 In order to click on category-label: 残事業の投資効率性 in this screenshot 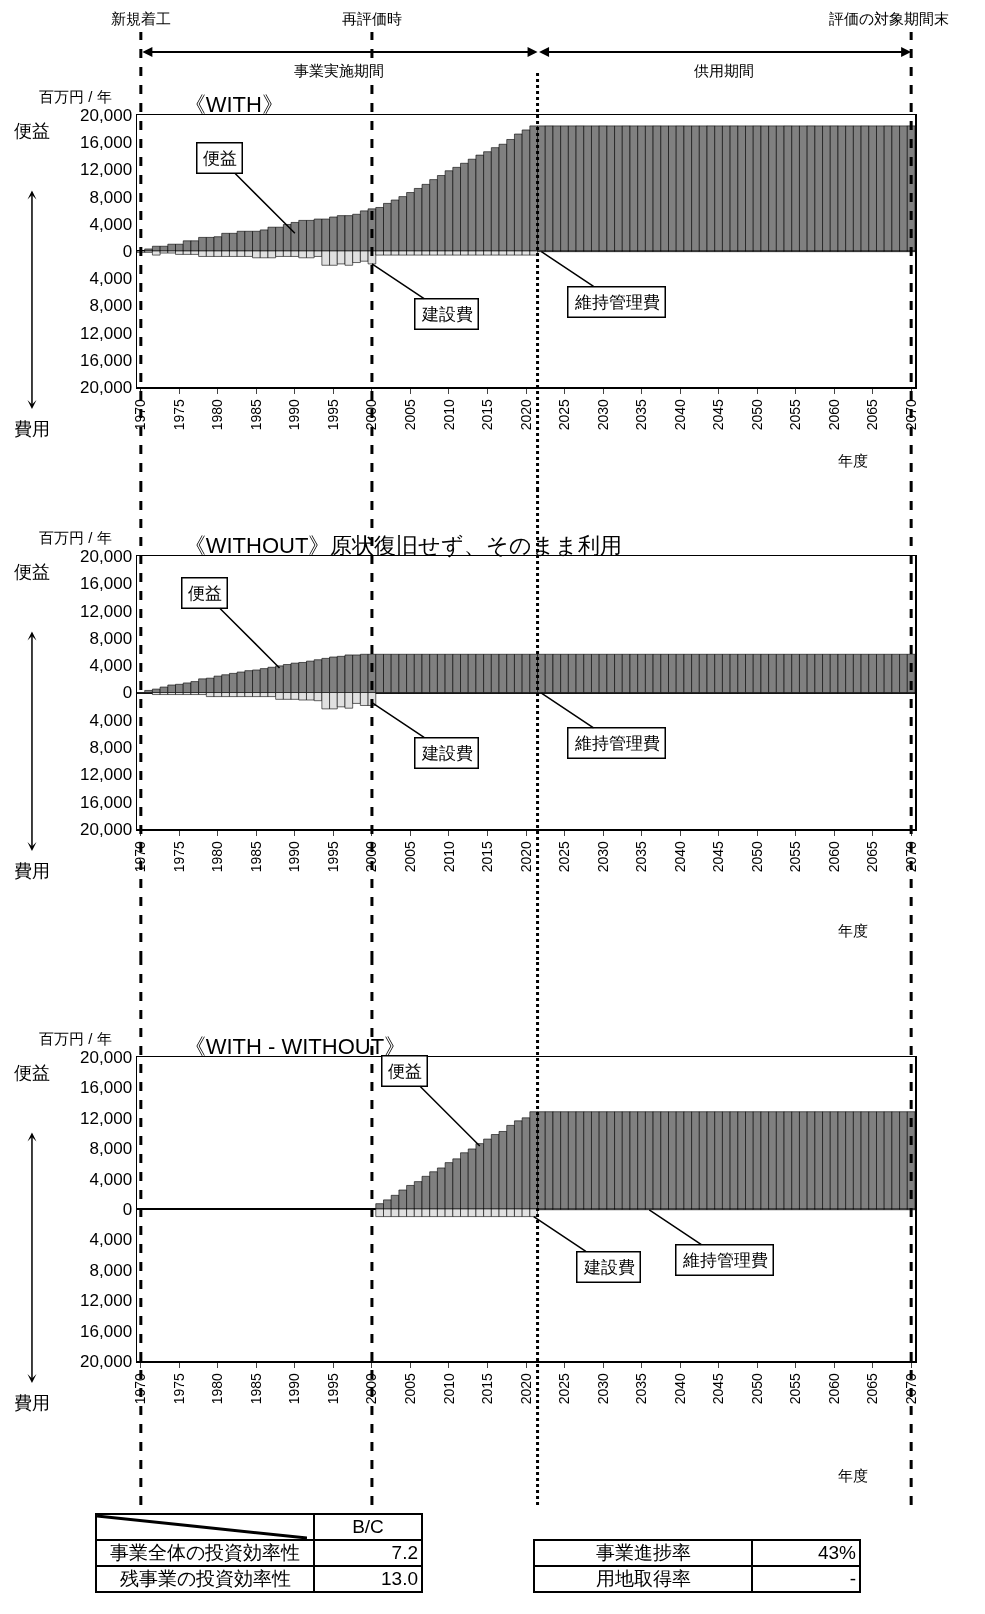, I will do `click(205, 1579)`.